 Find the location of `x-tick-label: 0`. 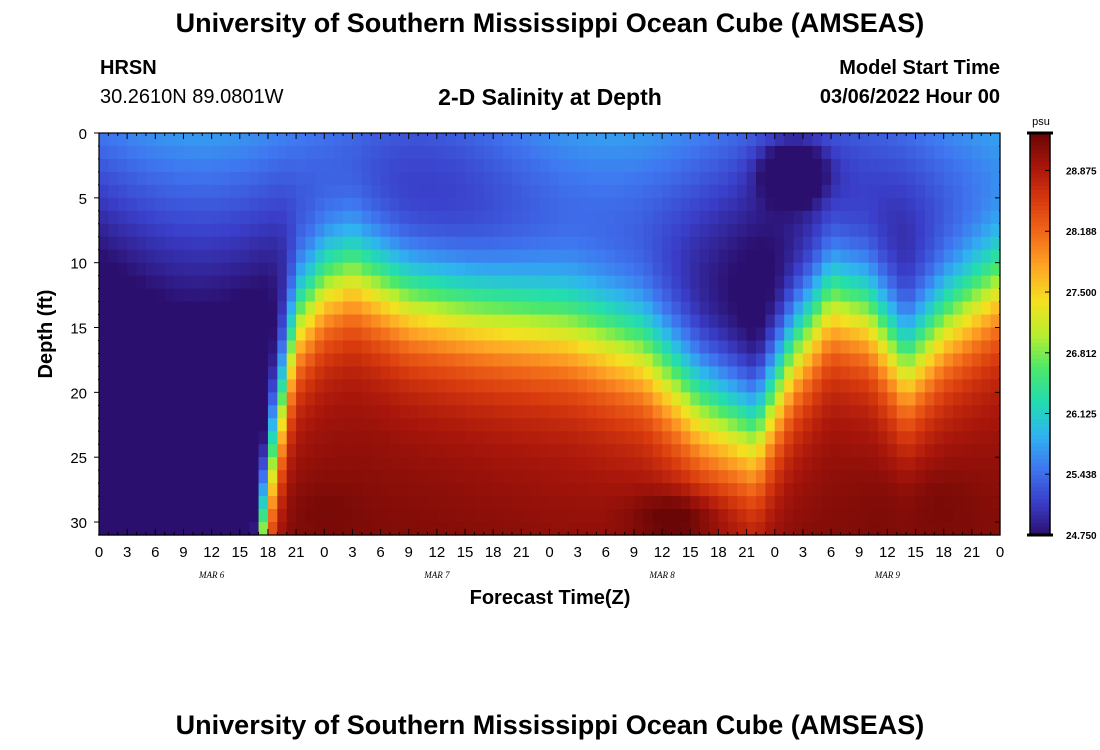

x-tick-label: 0 is located at coordinates (1000, 552).